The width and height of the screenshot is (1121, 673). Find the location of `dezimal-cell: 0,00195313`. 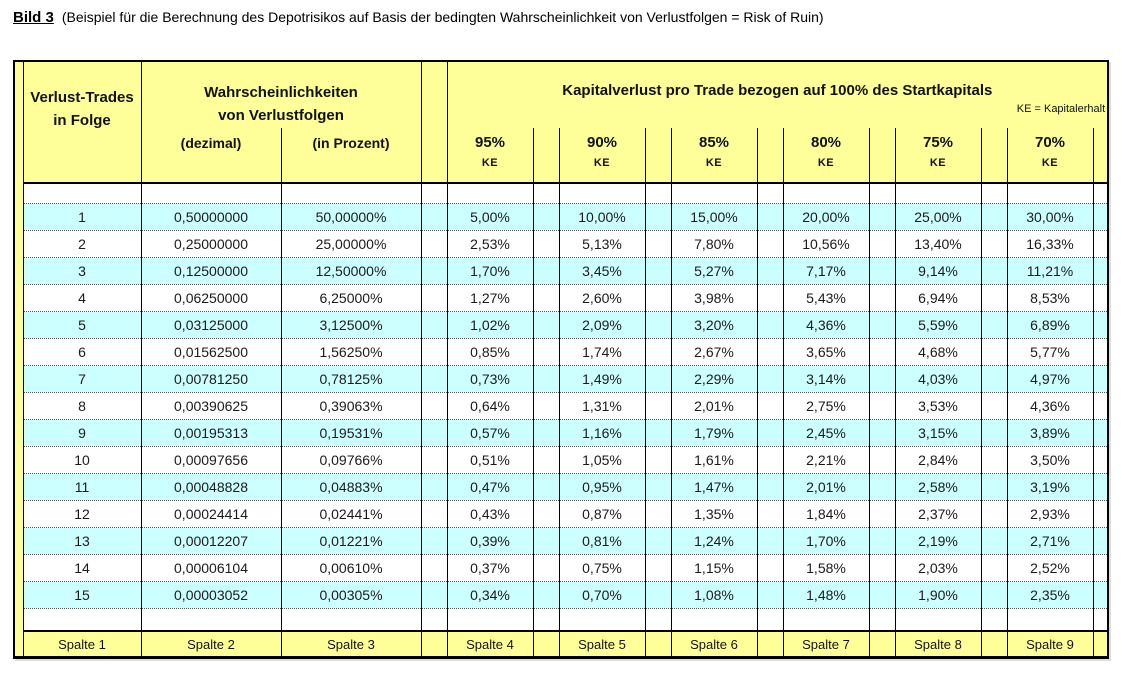

dezimal-cell: 0,00195313 is located at coordinates (210, 433).